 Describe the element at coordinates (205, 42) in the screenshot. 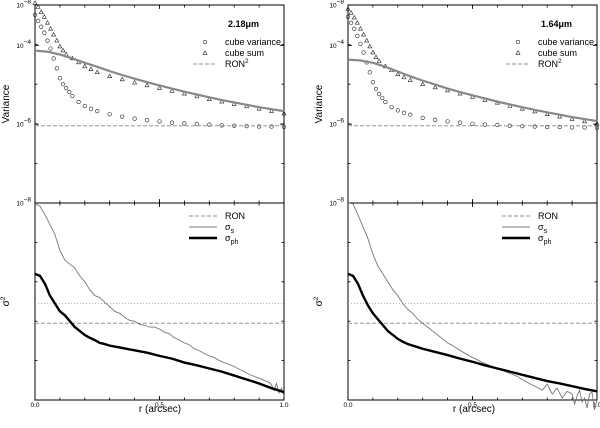

I see `legend-marker-circle` at that location.